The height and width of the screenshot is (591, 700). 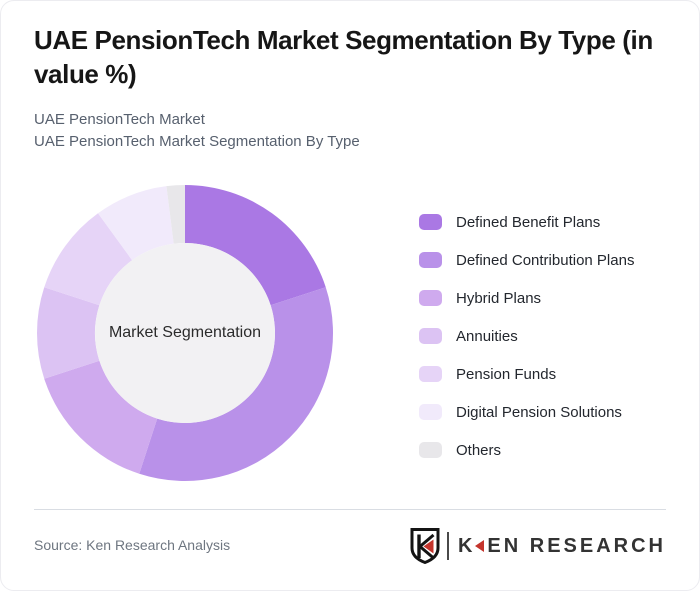 I want to click on donut-segment-hybrid-plans, so click(x=101, y=417).